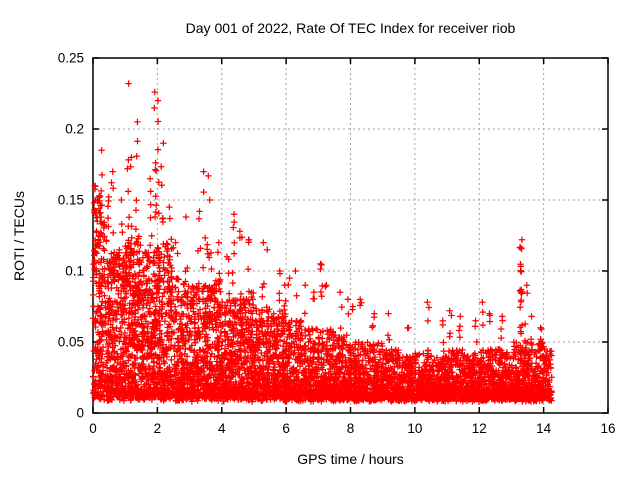 This screenshot has width=640, height=480. What do you see at coordinates (222, 428) in the screenshot?
I see `x-tick-label: 4` at bounding box center [222, 428].